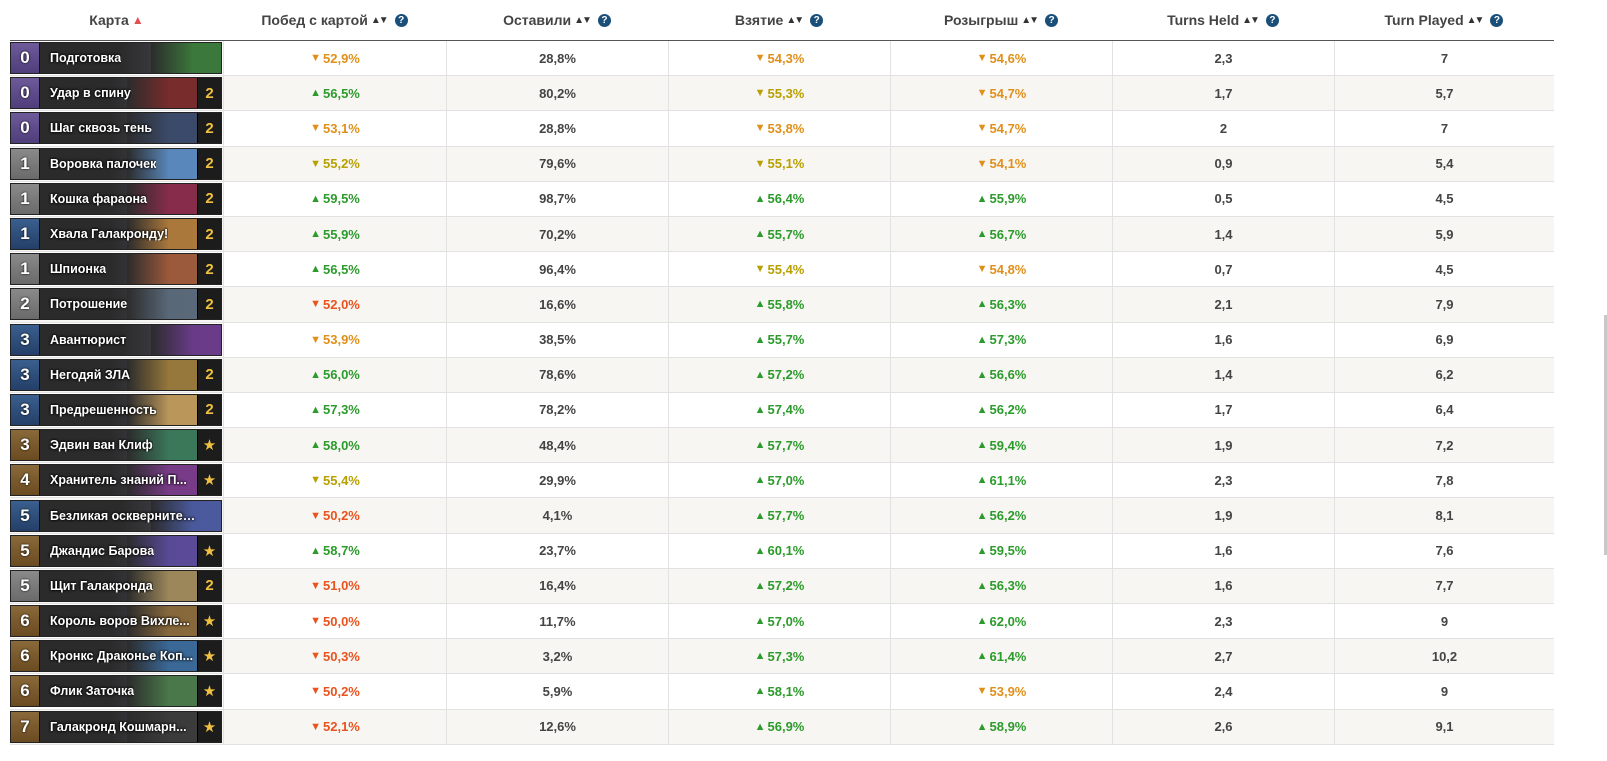 The width and height of the screenshot is (1607, 761). Describe the element at coordinates (25, 445) in the screenshot. I see `card-cost: 3` at that location.